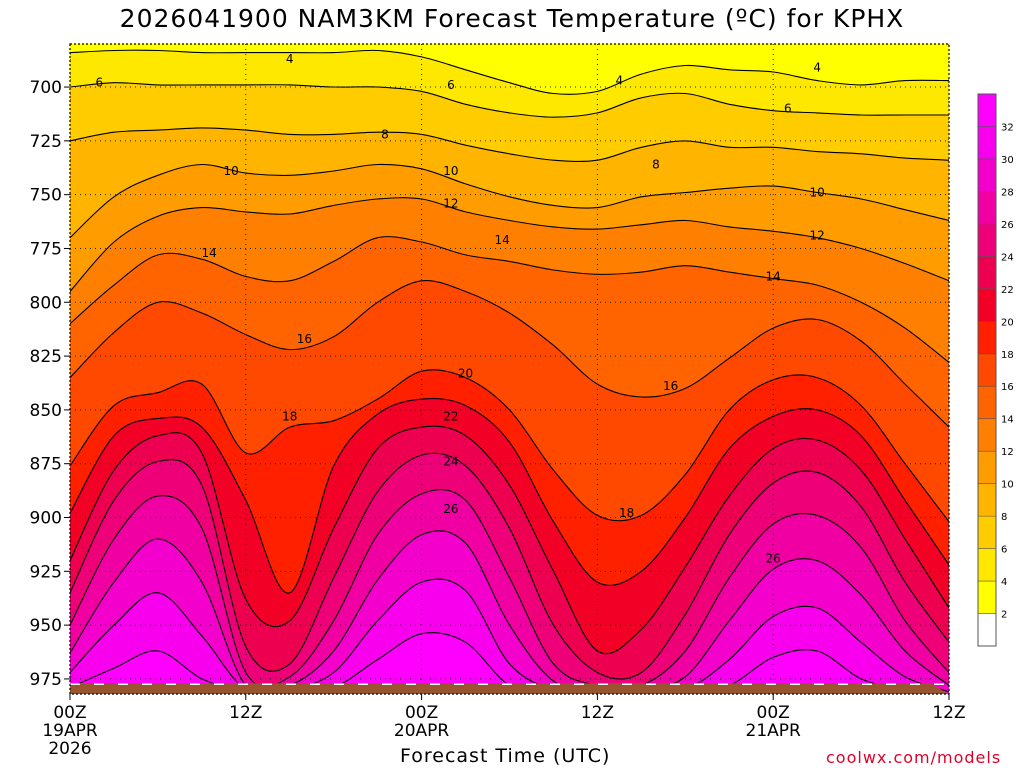  What do you see at coordinates (1007, 387) in the screenshot?
I see `colorbar-label: 16` at bounding box center [1007, 387].